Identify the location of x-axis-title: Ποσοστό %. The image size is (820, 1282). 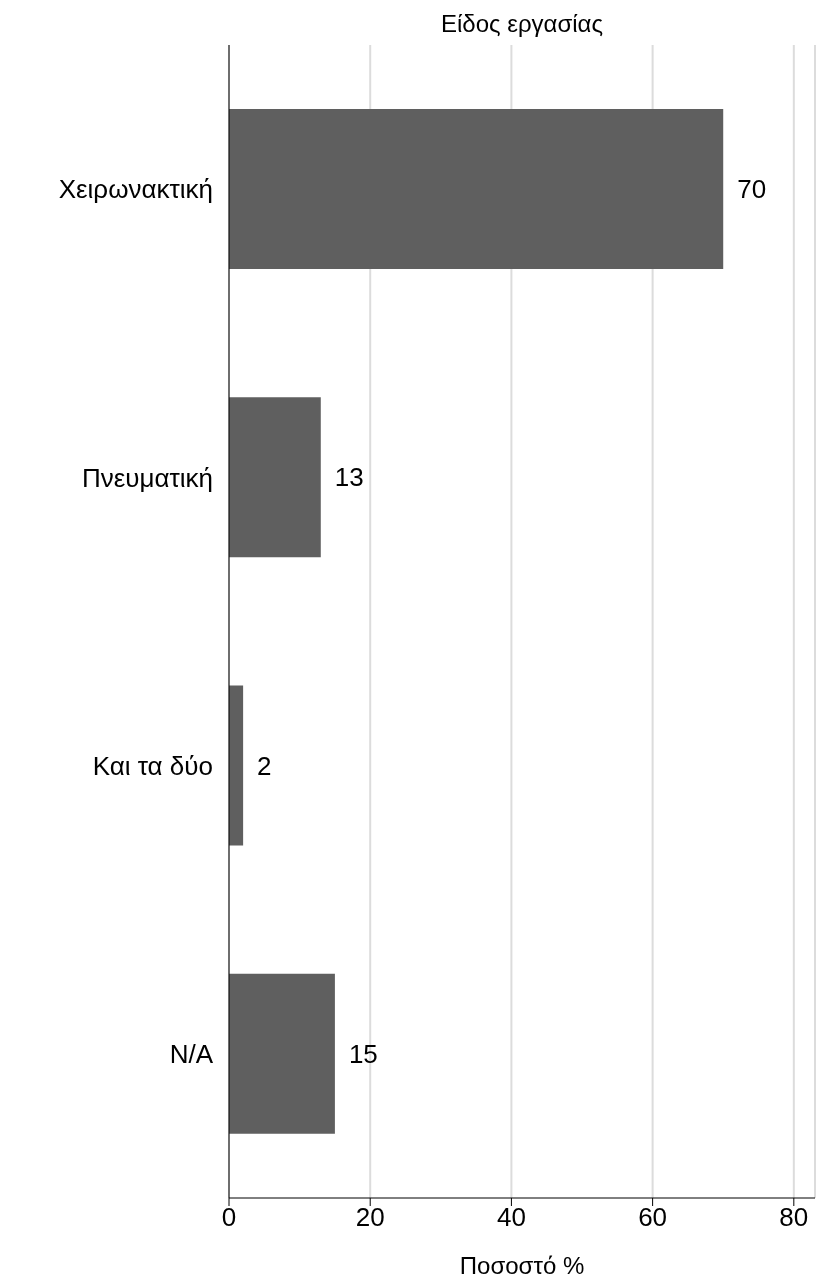
(522, 1265).